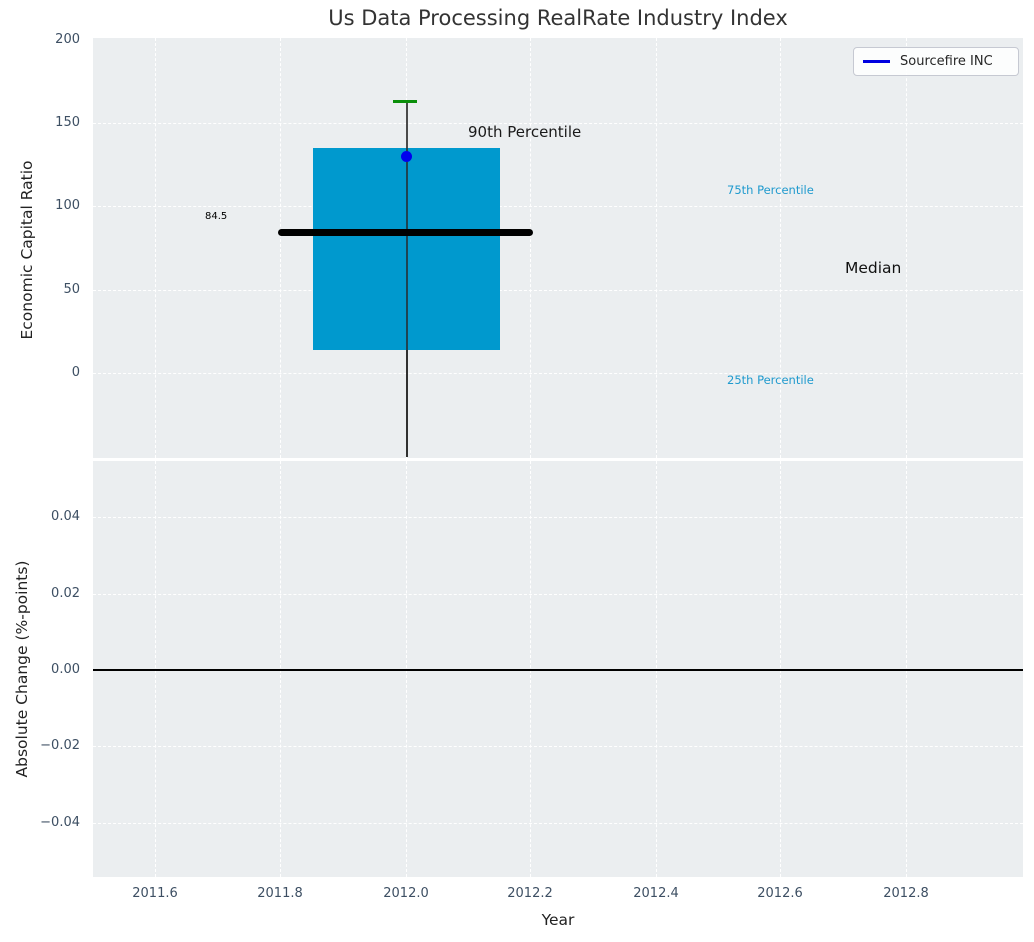  I want to click on annotation-90th-percentile: 90th Percentile, so click(525, 132).